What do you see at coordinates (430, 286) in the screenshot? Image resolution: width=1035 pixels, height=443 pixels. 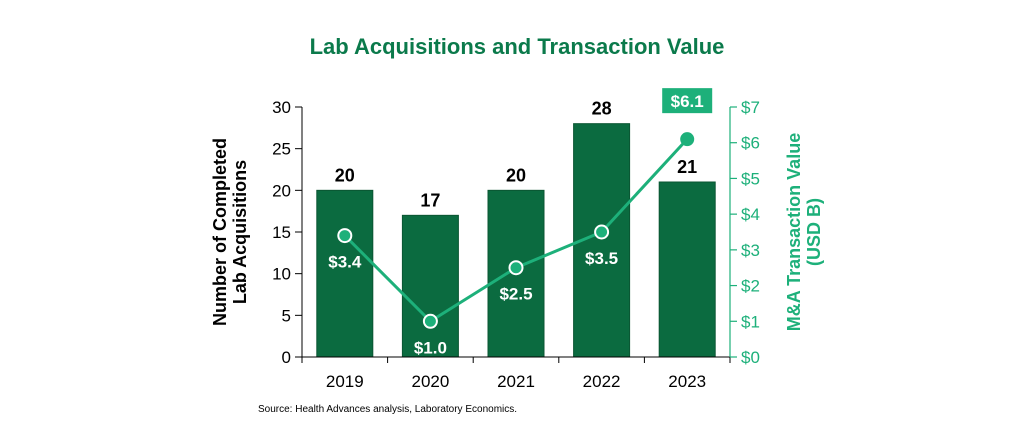 I see `bar-2020` at bounding box center [430, 286].